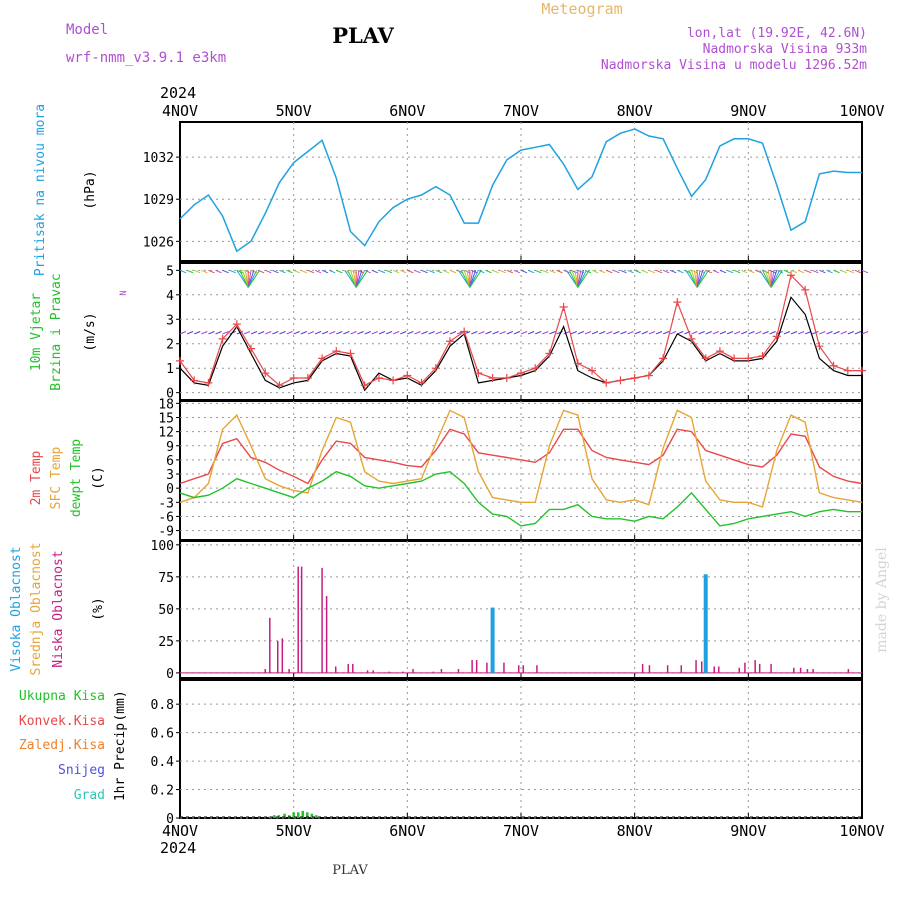 The image size is (900, 900). I want to click on temperature-dewpt-temp-line, so click(520, 498).